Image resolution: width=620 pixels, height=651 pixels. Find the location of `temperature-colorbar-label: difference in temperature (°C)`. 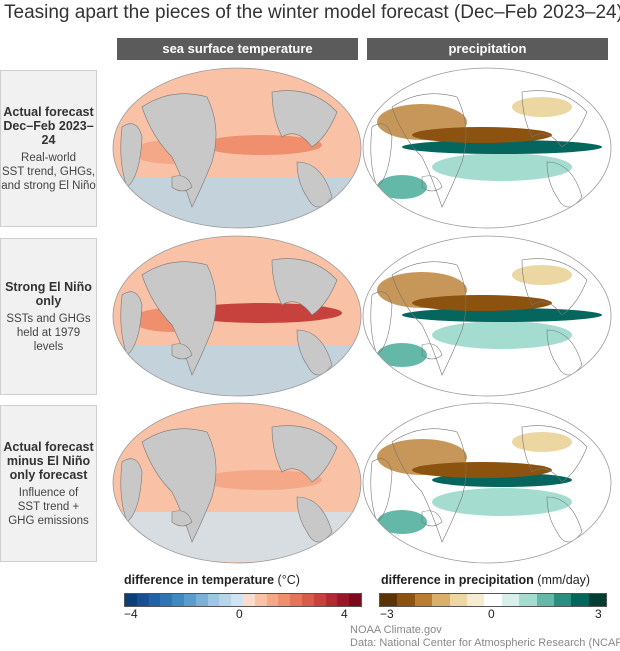

temperature-colorbar-label: difference in temperature (°C) is located at coordinates (212, 580).